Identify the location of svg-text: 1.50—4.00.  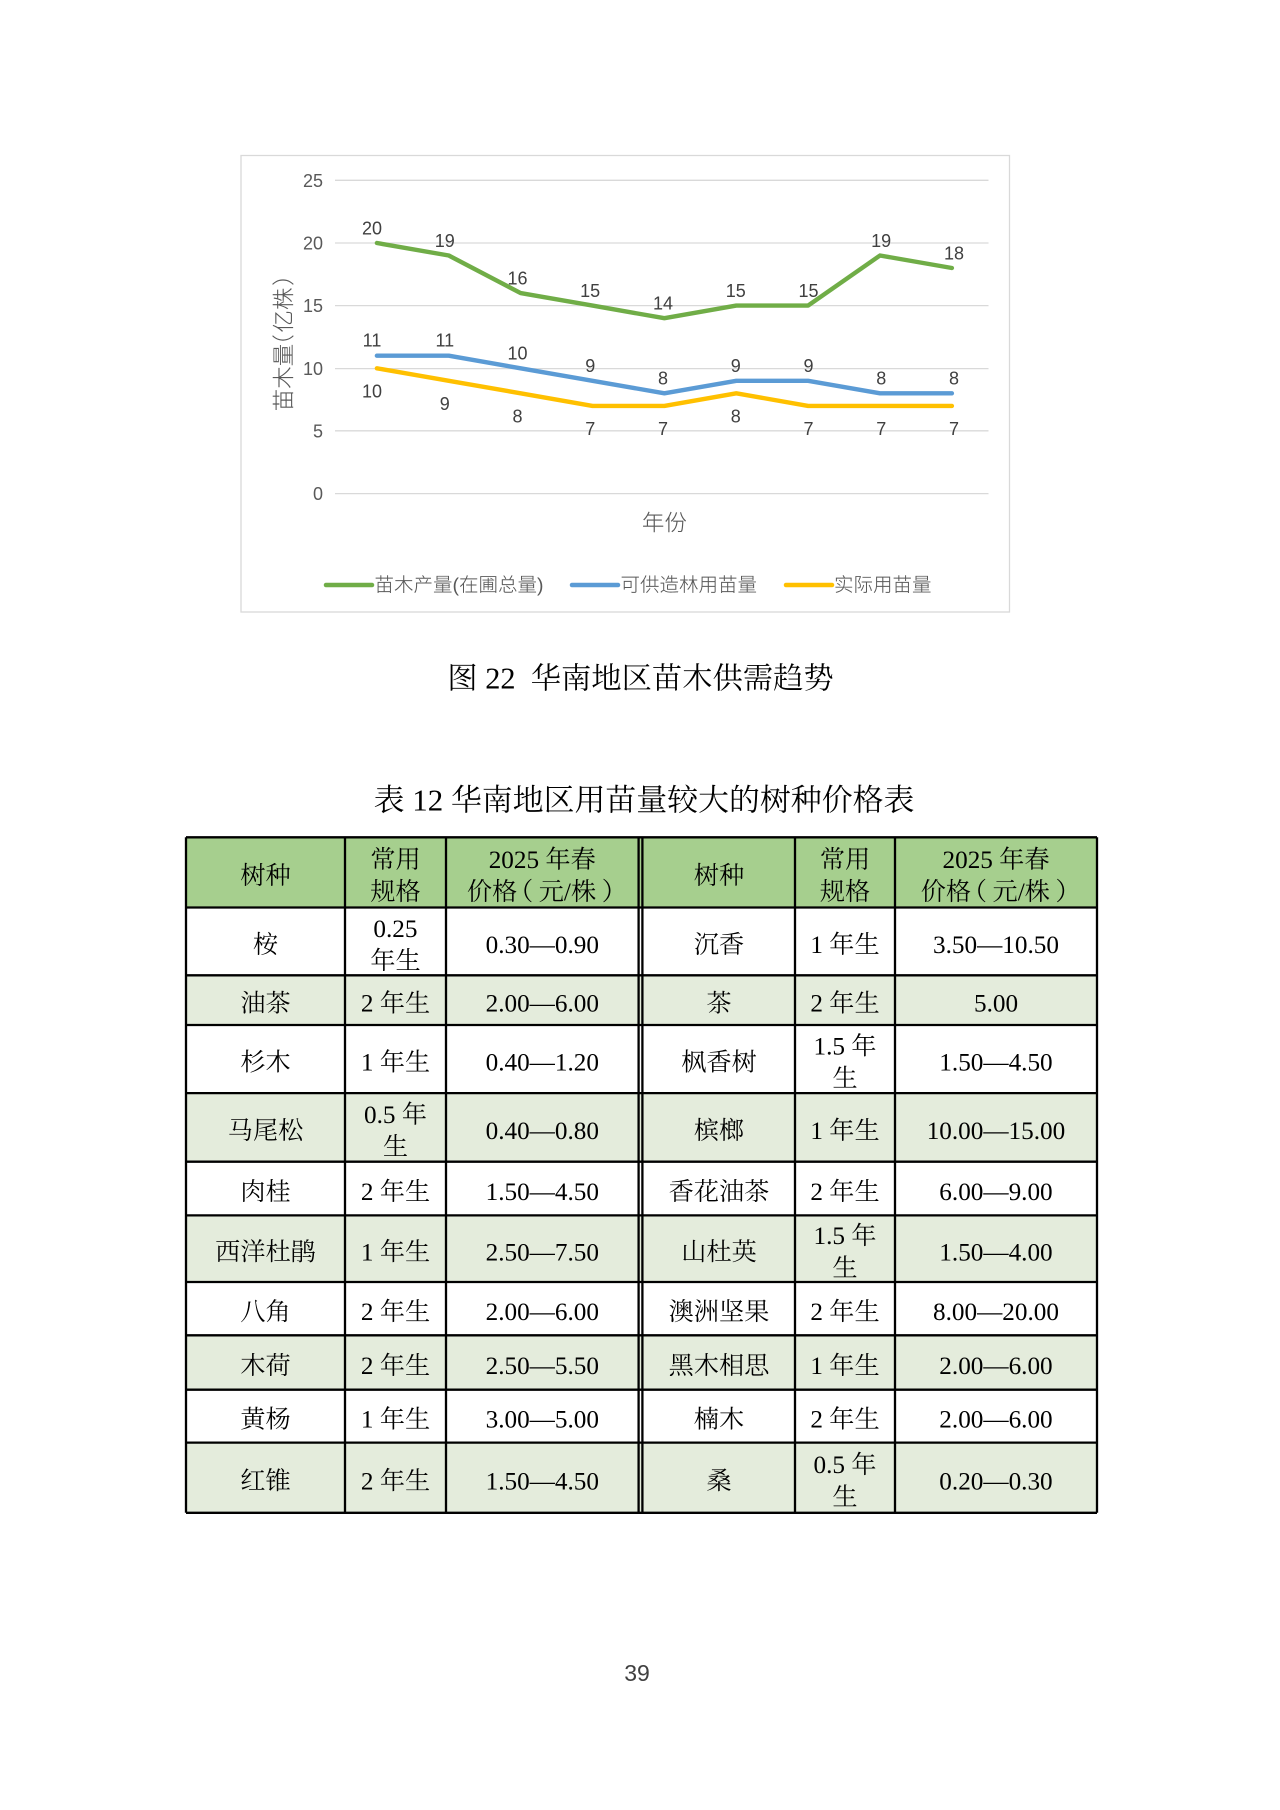
(995, 1252).